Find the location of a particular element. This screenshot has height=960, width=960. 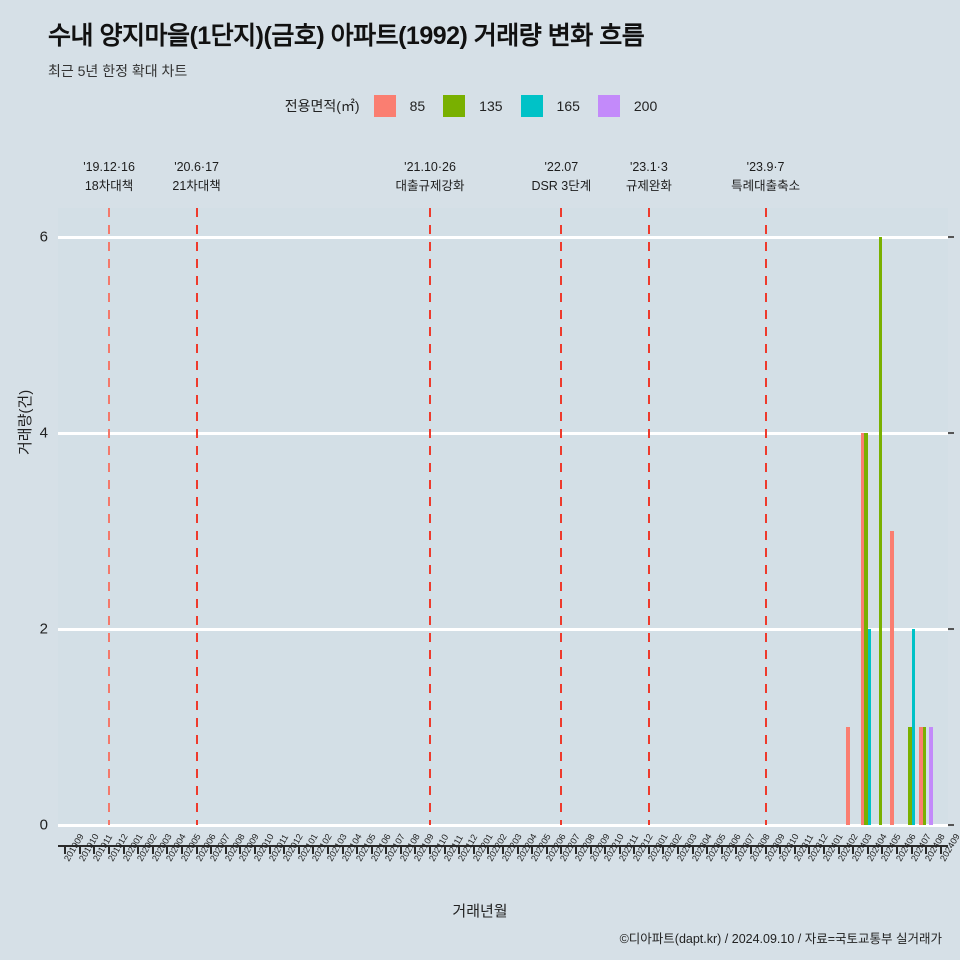

event-date-202006: '20.6·17 is located at coordinates (196, 167).